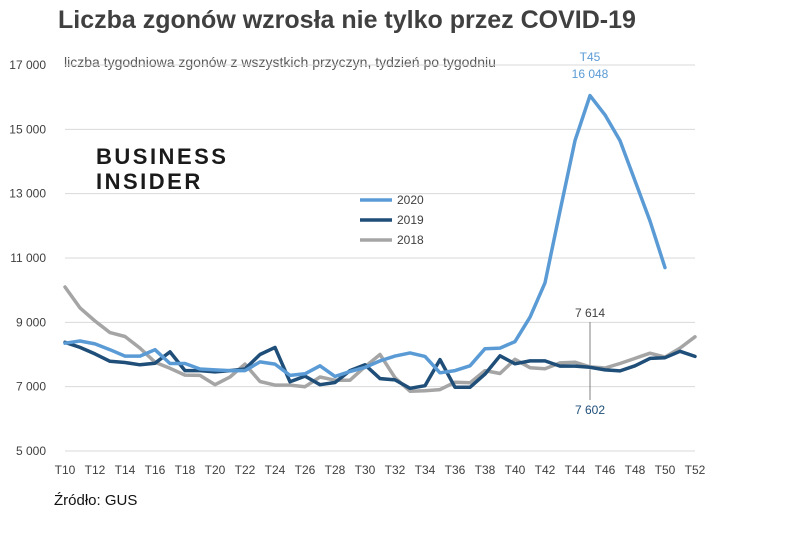 The image size is (800, 558). Describe the element at coordinates (410, 240) in the screenshot. I see `legend-label-2018: 2018` at that location.